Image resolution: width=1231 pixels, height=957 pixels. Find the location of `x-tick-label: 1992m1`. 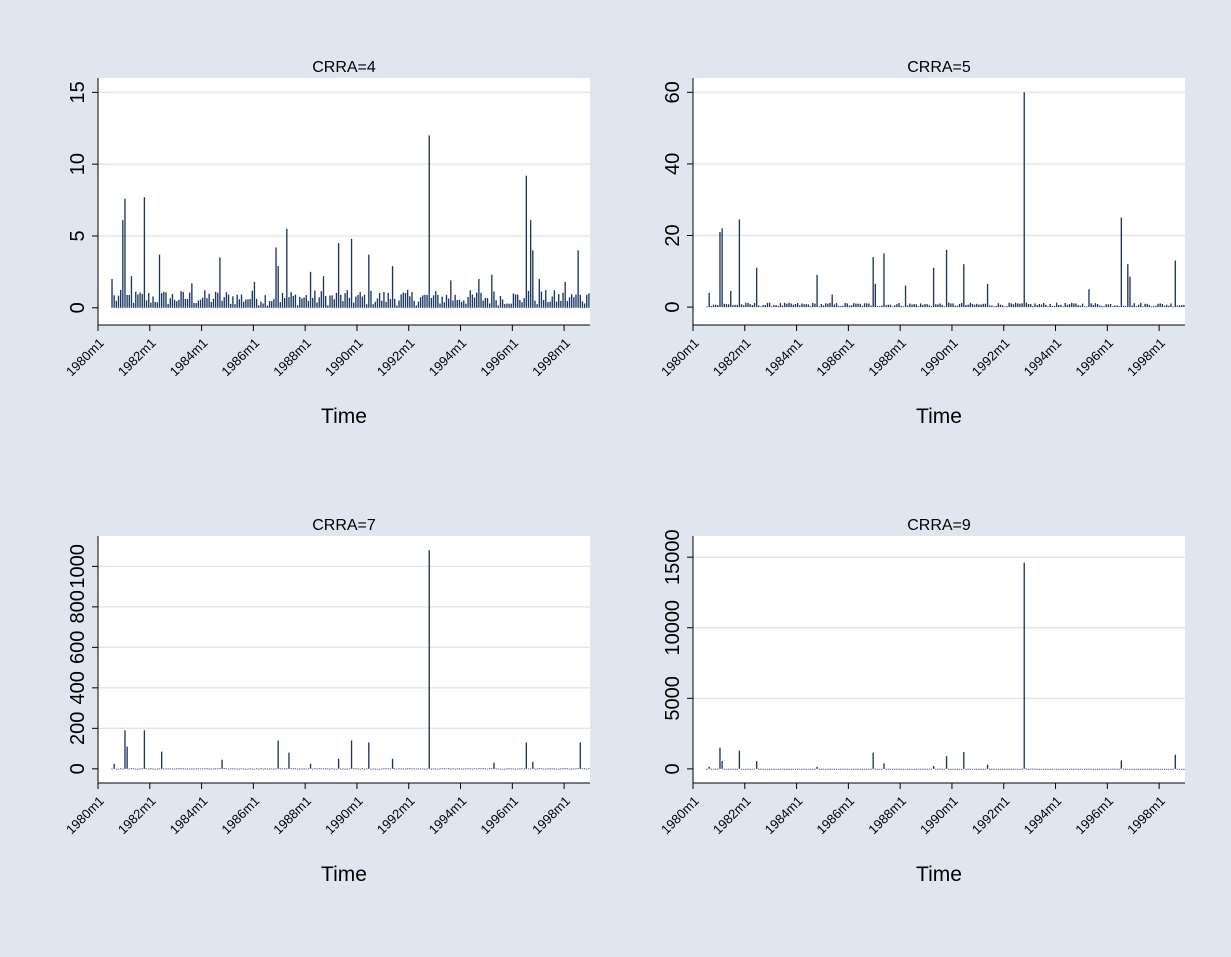

x-tick-label: 1992m1 is located at coordinates (396, 815).